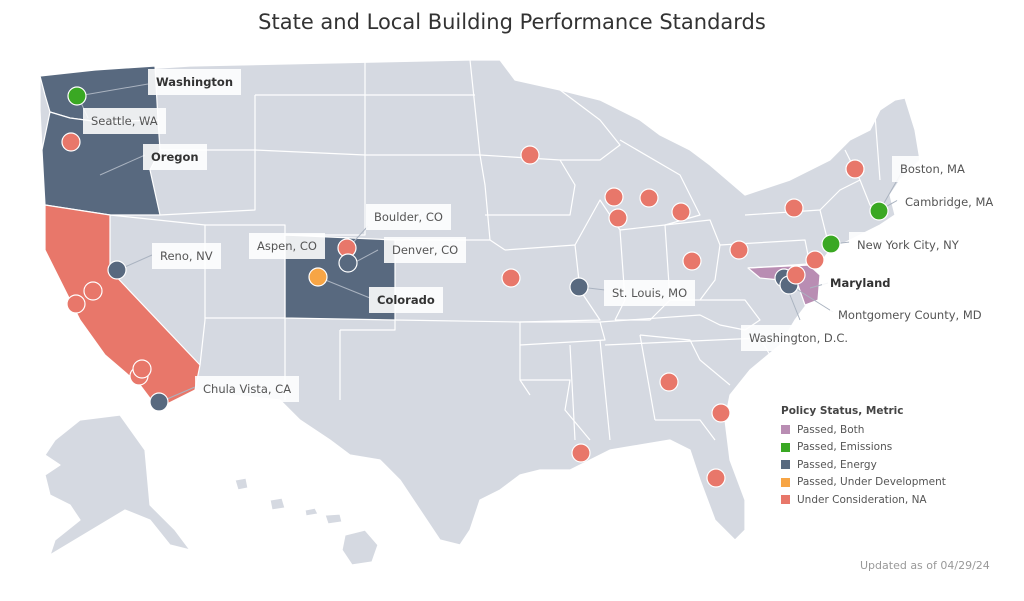 This screenshot has height=601, width=1024. I want to click on city-marker-st-louis-mo, so click(579, 287).